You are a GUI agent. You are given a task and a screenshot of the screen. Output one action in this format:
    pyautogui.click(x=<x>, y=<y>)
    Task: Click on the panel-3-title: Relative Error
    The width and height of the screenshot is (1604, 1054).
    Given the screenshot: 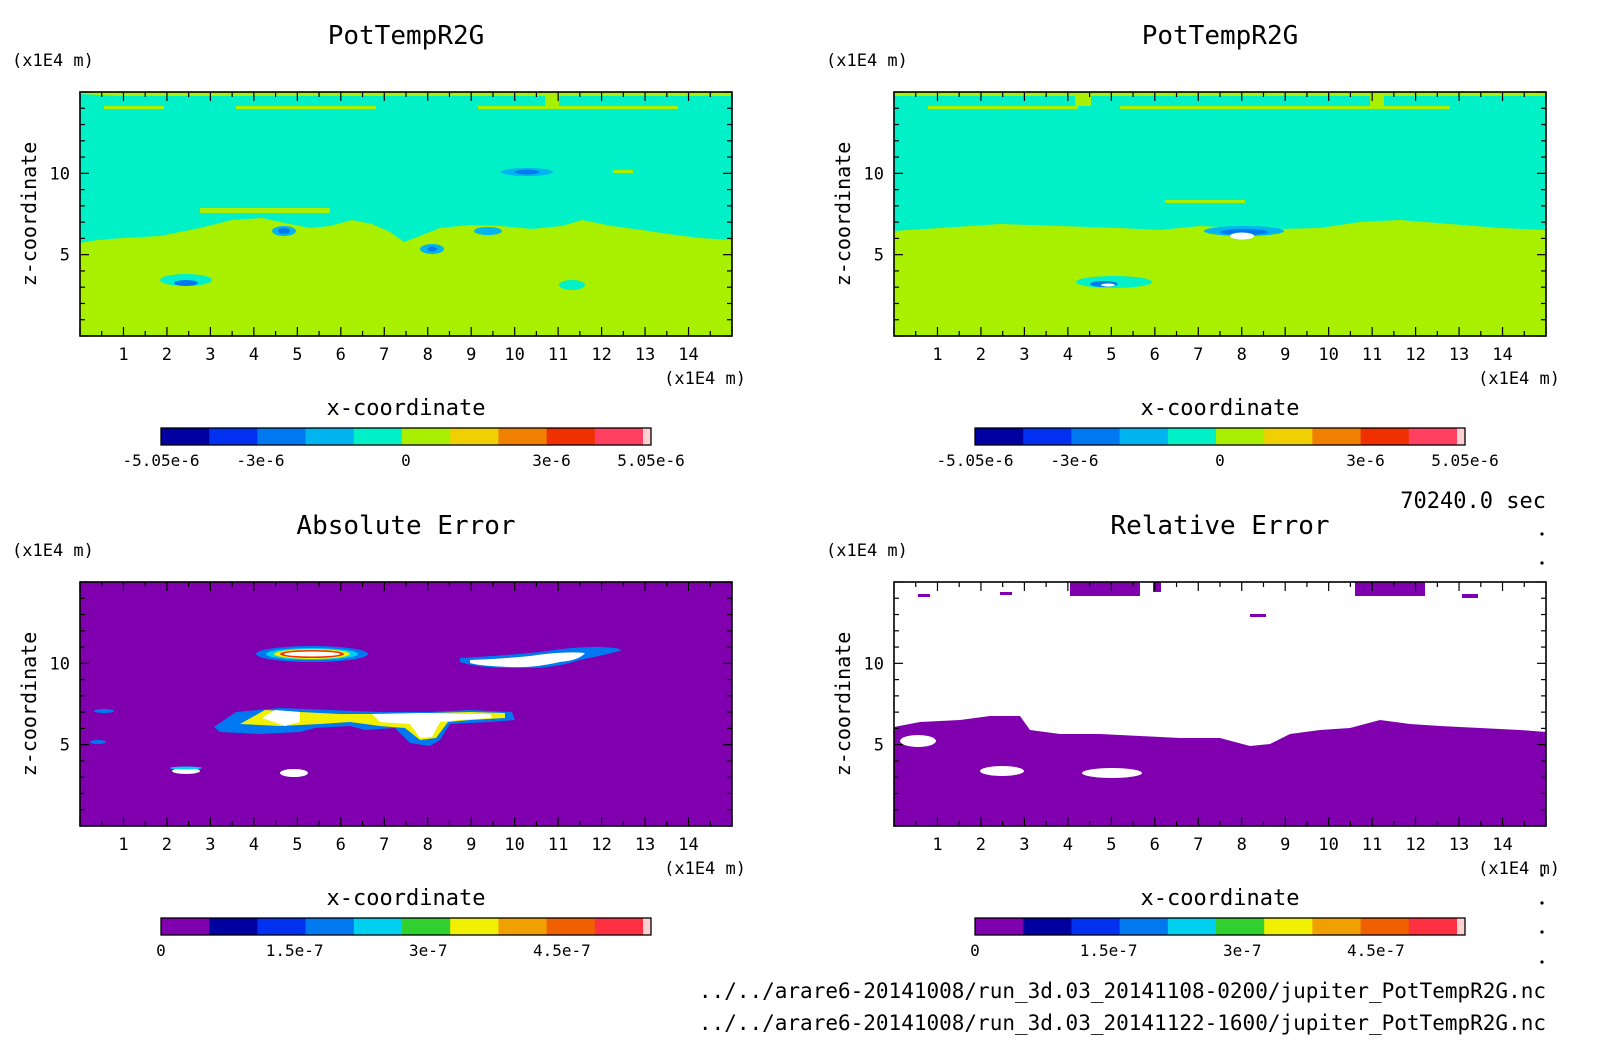 What is the action you would take?
    pyautogui.click(x=1219, y=526)
    